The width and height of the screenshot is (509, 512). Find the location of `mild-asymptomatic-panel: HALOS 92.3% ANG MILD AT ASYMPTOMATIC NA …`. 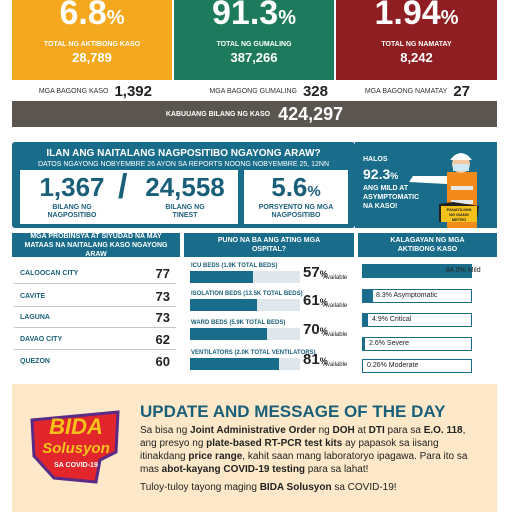

mild-asymptomatic-panel: HALOS 92.3% ANG MILD AT ASYMPTOMATIC NA … is located at coordinates (426, 185).